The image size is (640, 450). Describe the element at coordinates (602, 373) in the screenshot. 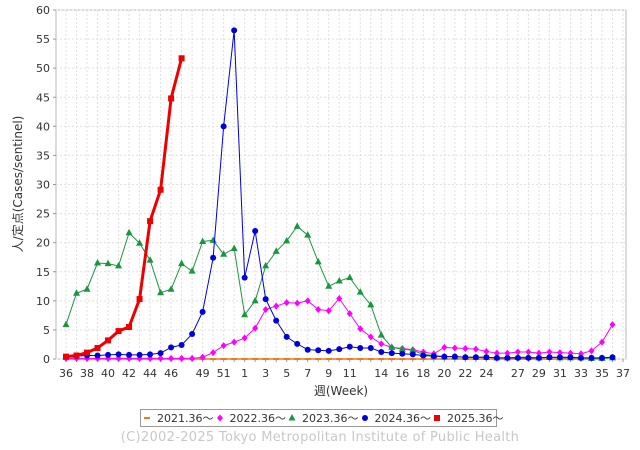

I see `x-tick-label: 35` at that location.